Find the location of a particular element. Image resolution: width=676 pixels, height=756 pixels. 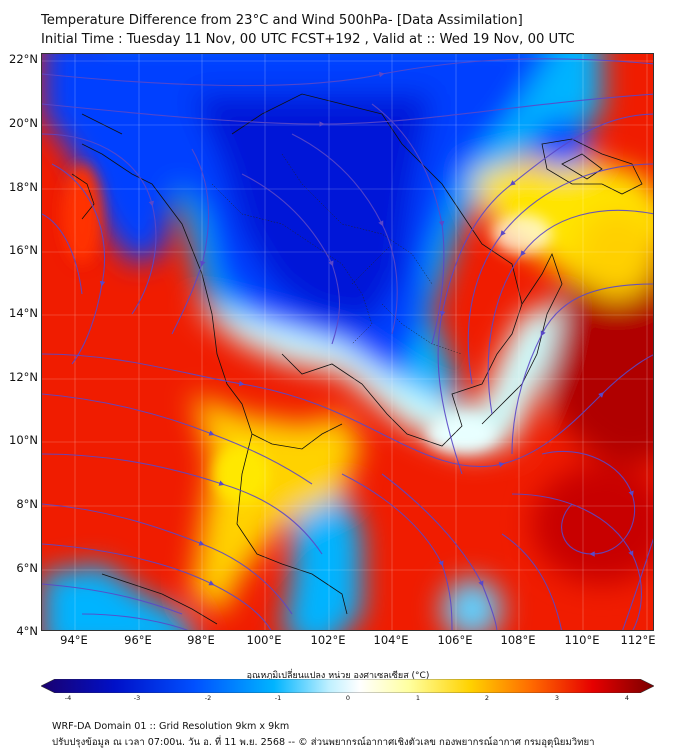

colorbar-tick: 3 is located at coordinates (557, 698).